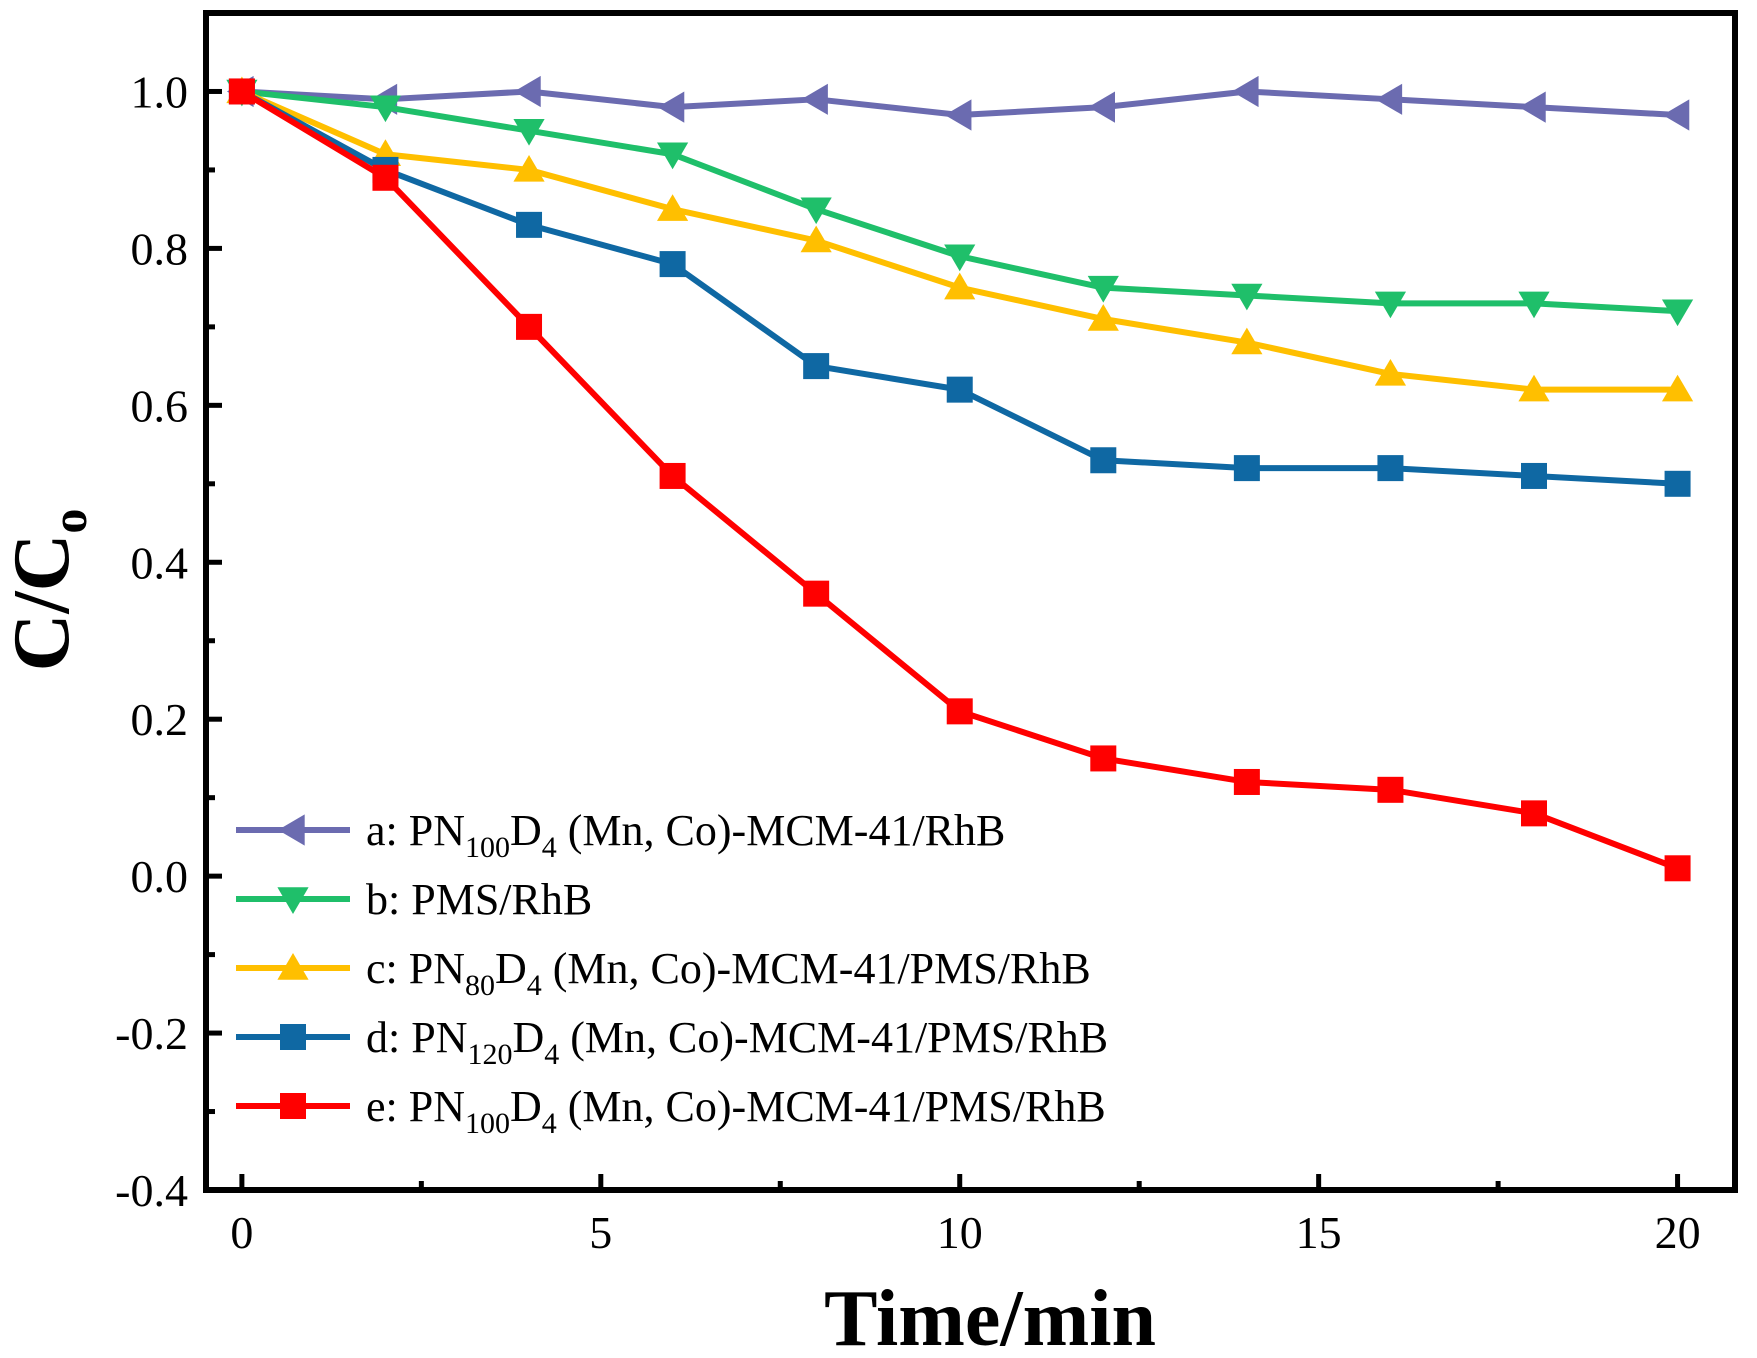  I want to click on y-tick-label: 0.4, so click(160, 562).